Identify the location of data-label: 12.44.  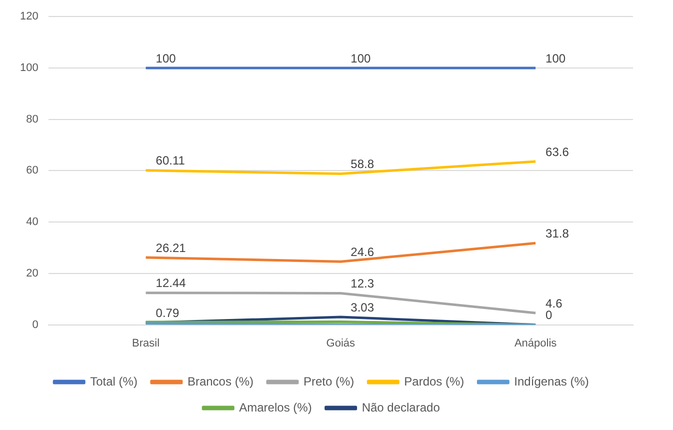
(171, 283).